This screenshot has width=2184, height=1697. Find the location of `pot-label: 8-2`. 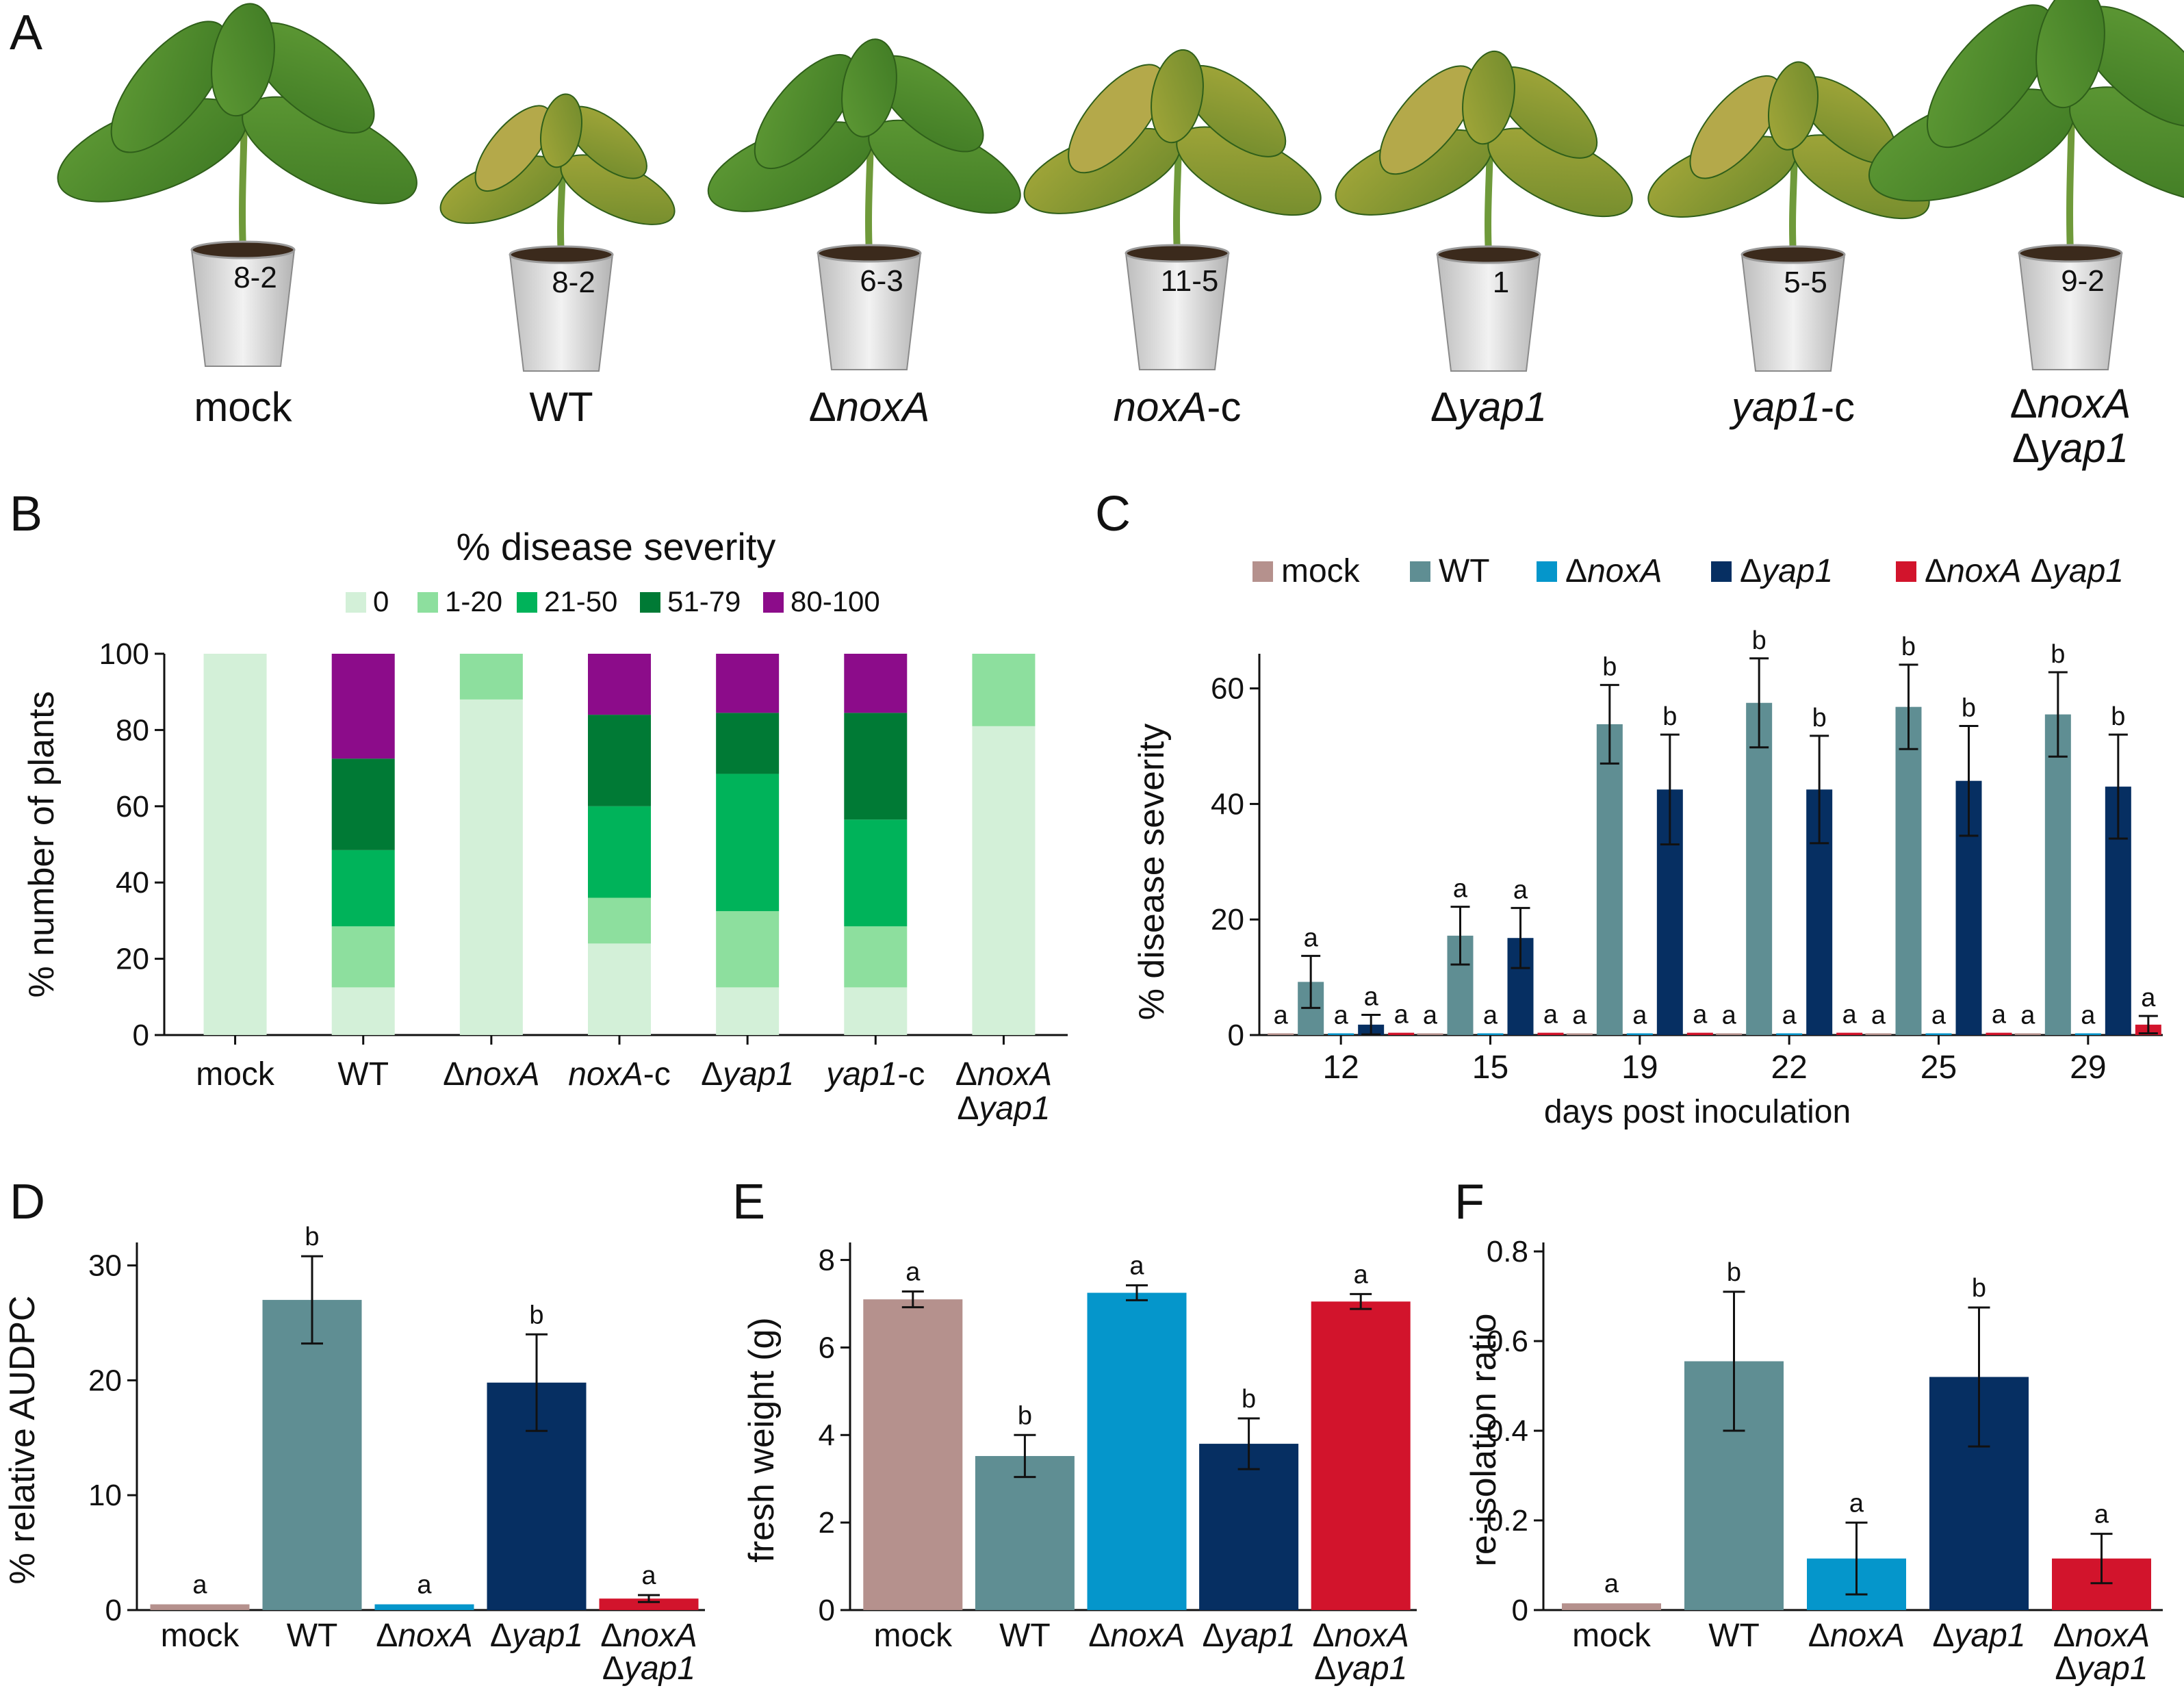

pot-label: 8-2 is located at coordinates (255, 277).